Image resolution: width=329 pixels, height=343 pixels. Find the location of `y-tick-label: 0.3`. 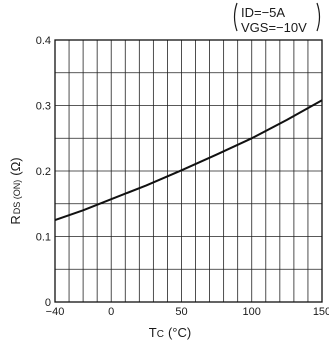

y-tick-label: 0.3 is located at coordinates (43, 107).